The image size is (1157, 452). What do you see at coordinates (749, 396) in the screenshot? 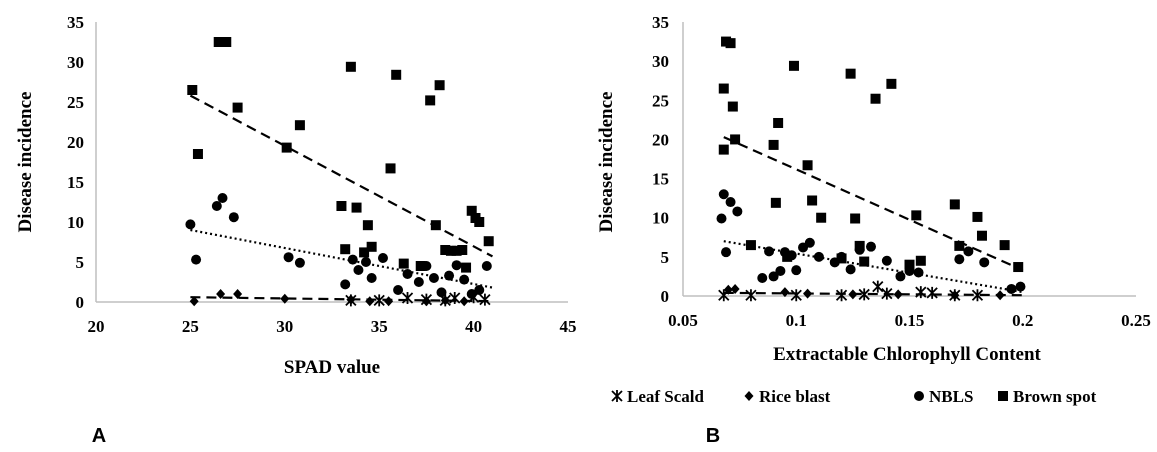
I see `legend-marker-diamond` at bounding box center [749, 396].